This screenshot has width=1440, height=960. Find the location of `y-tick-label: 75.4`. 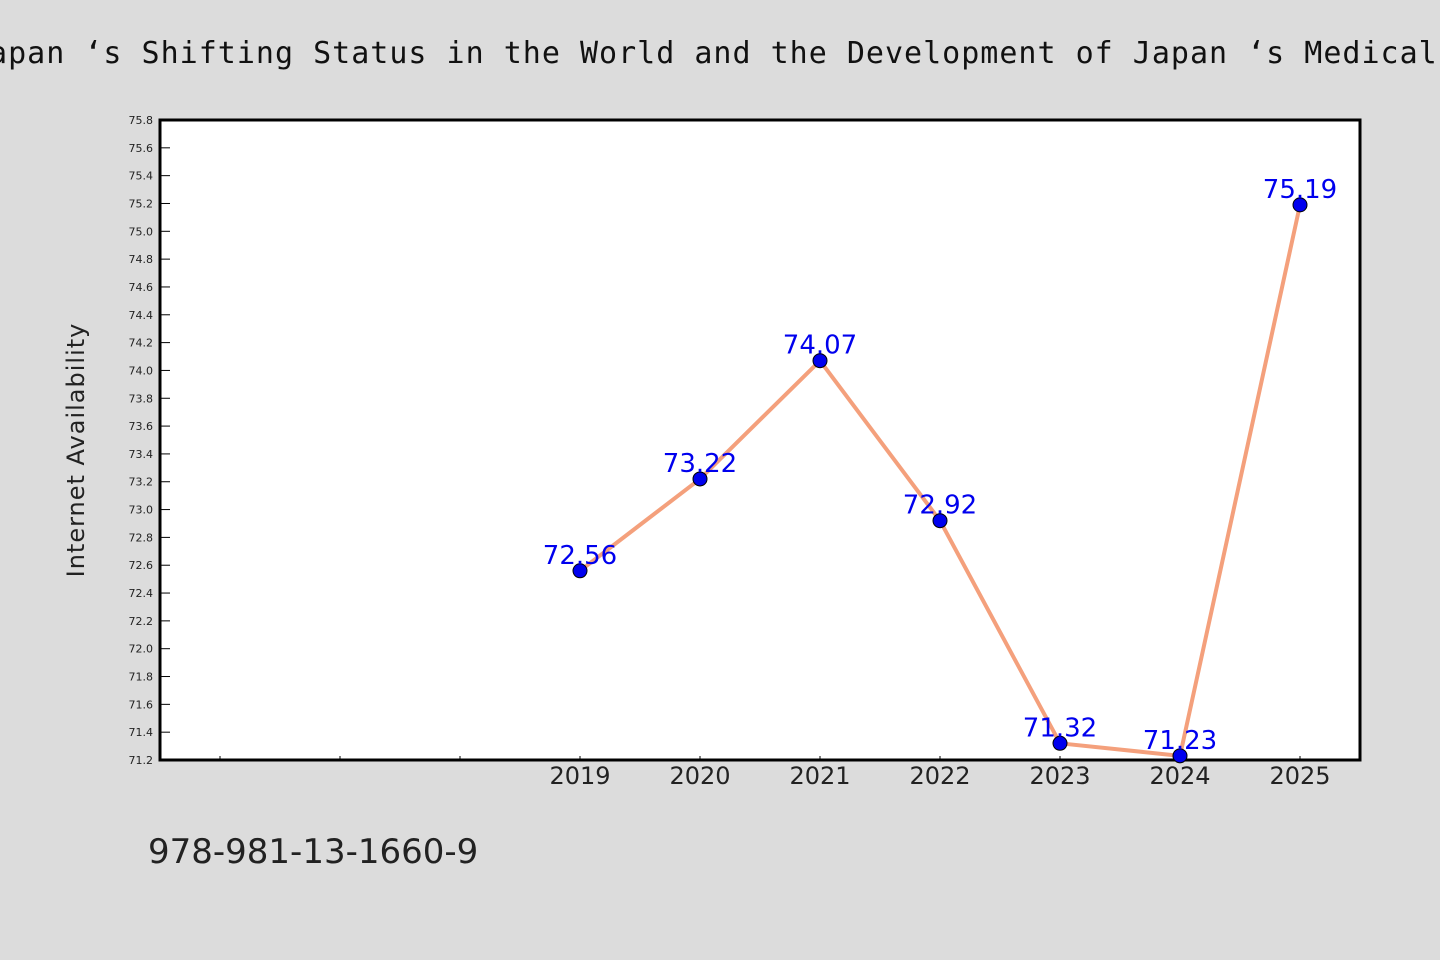

y-tick-label: 75.4 is located at coordinates (141, 176).